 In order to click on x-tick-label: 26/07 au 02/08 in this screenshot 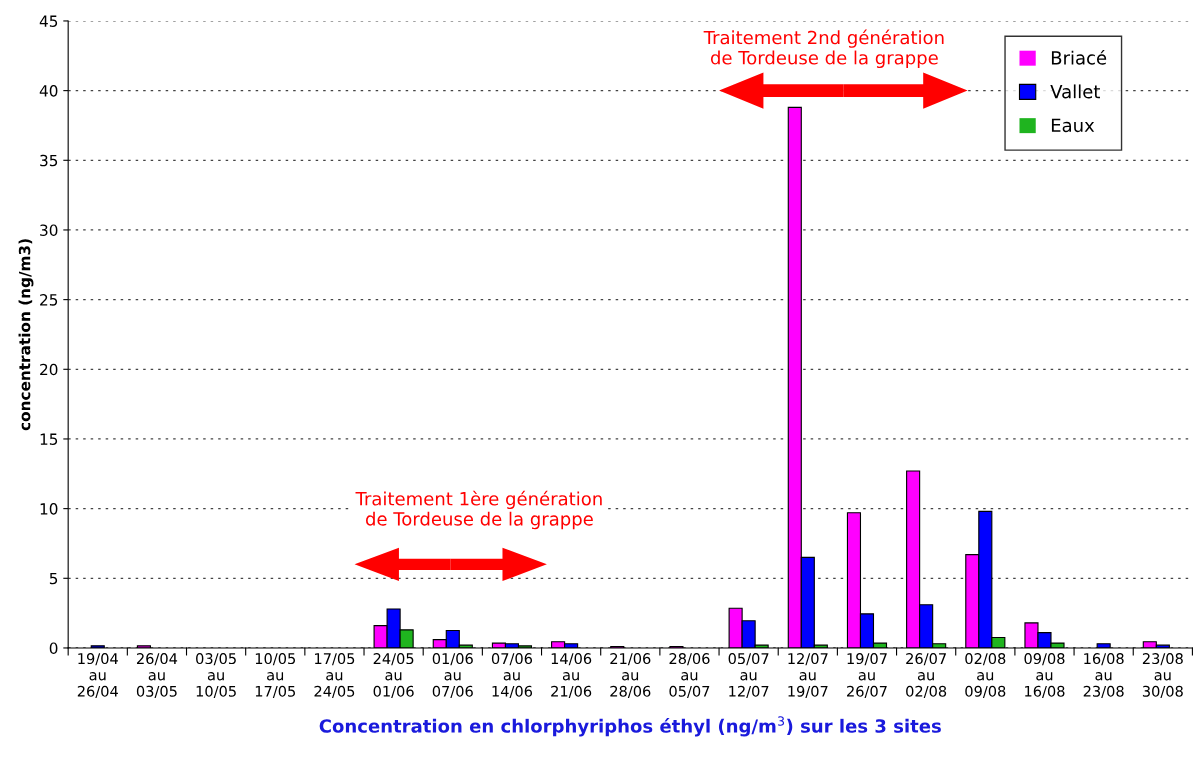, I will do `click(926, 675)`.